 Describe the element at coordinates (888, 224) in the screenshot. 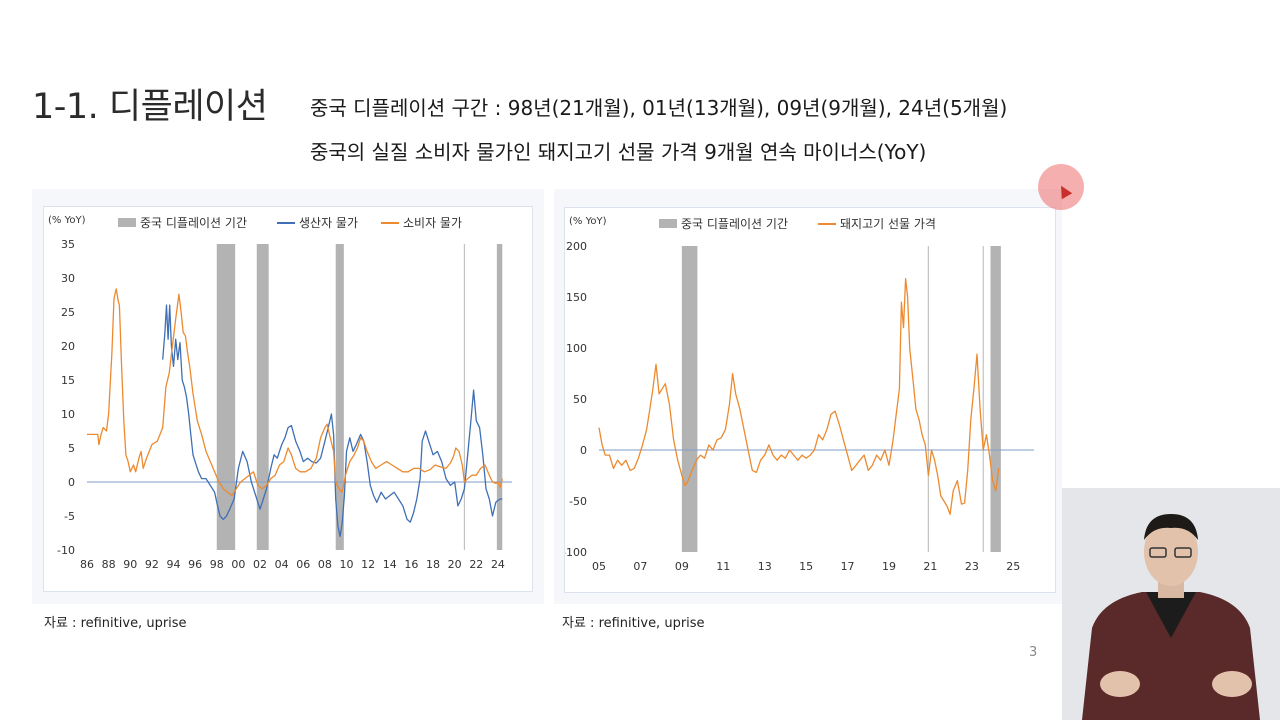

I see `legend-label: 돼지고기 선물 가격` at that location.